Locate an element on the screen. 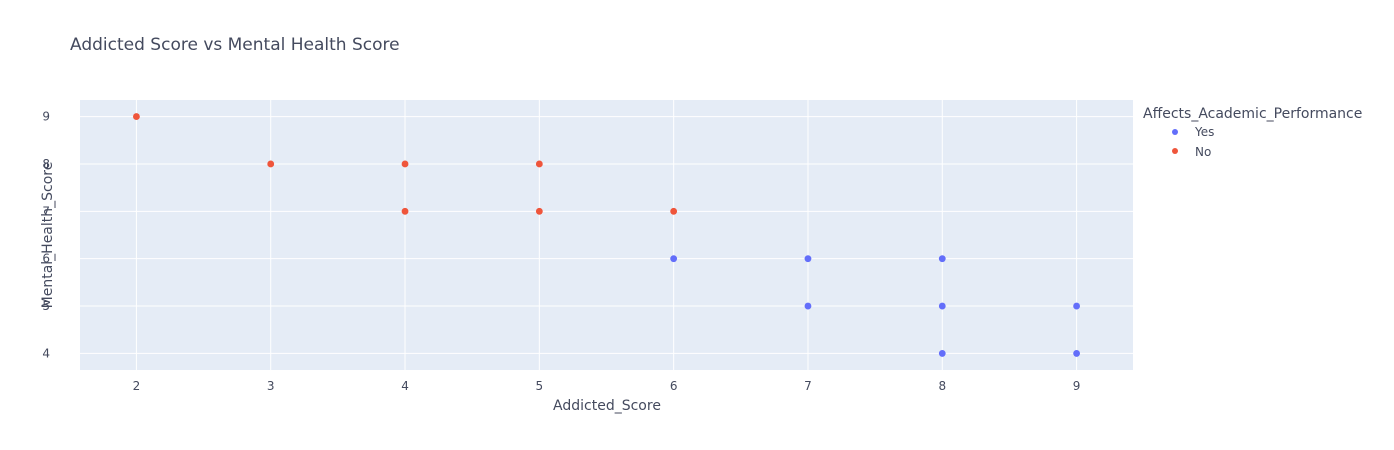 This screenshot has width=1394, height=450. legend-item-yes: Yes is located at coordinates (1193, 132).